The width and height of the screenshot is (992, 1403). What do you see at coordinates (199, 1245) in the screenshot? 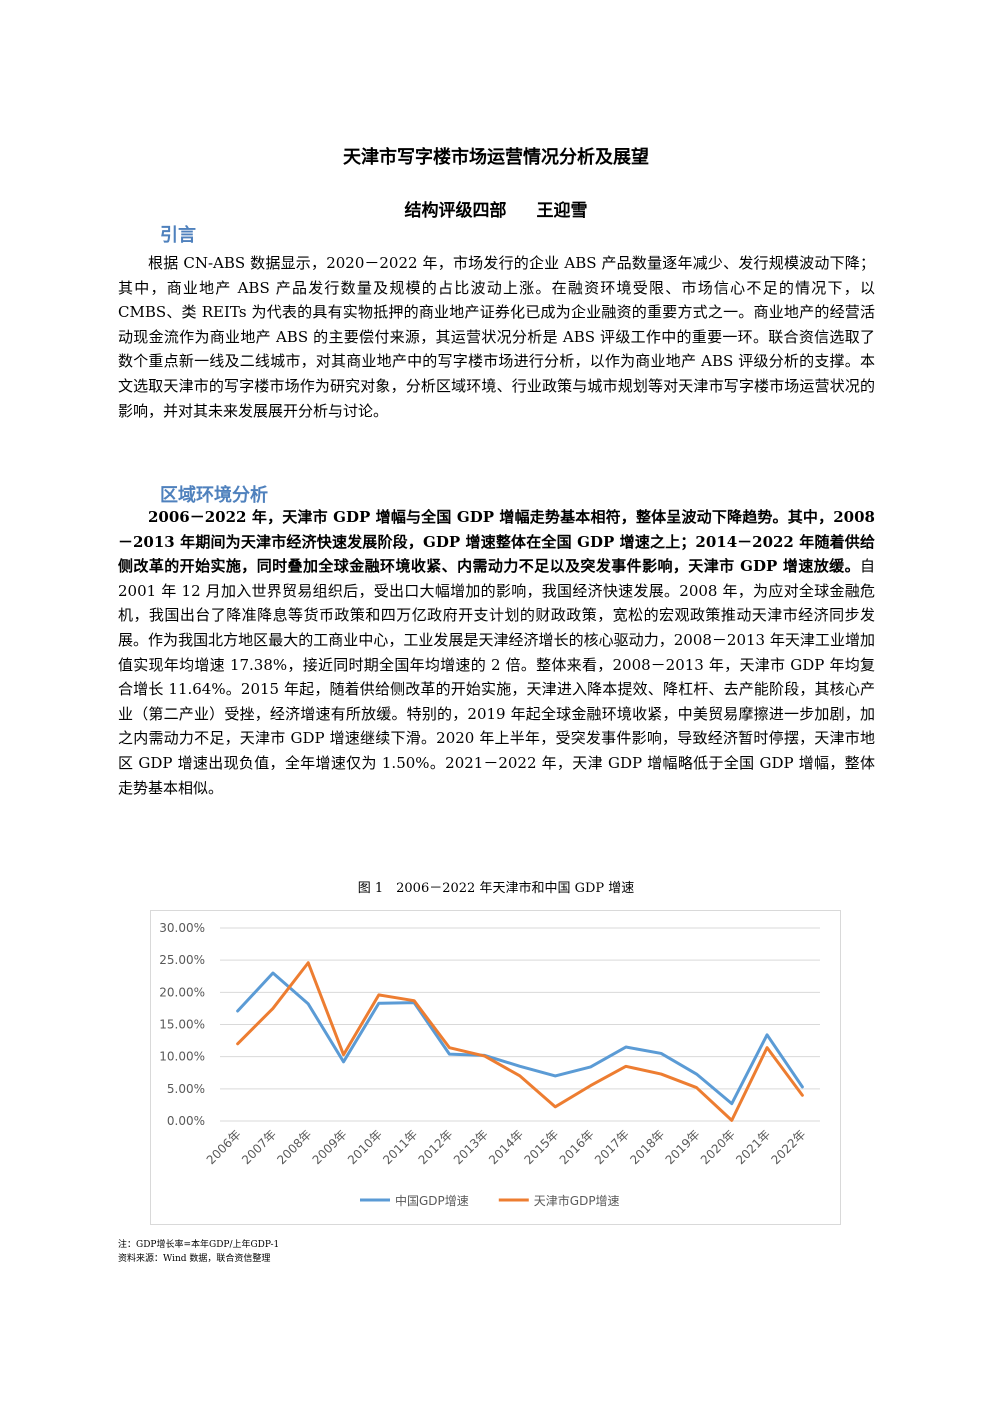
I see `note: 注：GDP增长率=本年GDP/上年GDP-1` at bounding box center [199, 1245].